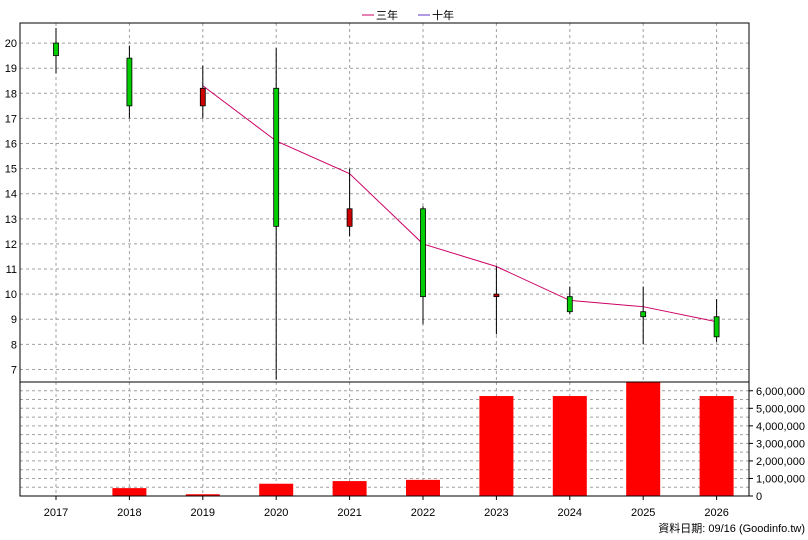  I want to click on x-tick-label: 2025, so click(643, 513).